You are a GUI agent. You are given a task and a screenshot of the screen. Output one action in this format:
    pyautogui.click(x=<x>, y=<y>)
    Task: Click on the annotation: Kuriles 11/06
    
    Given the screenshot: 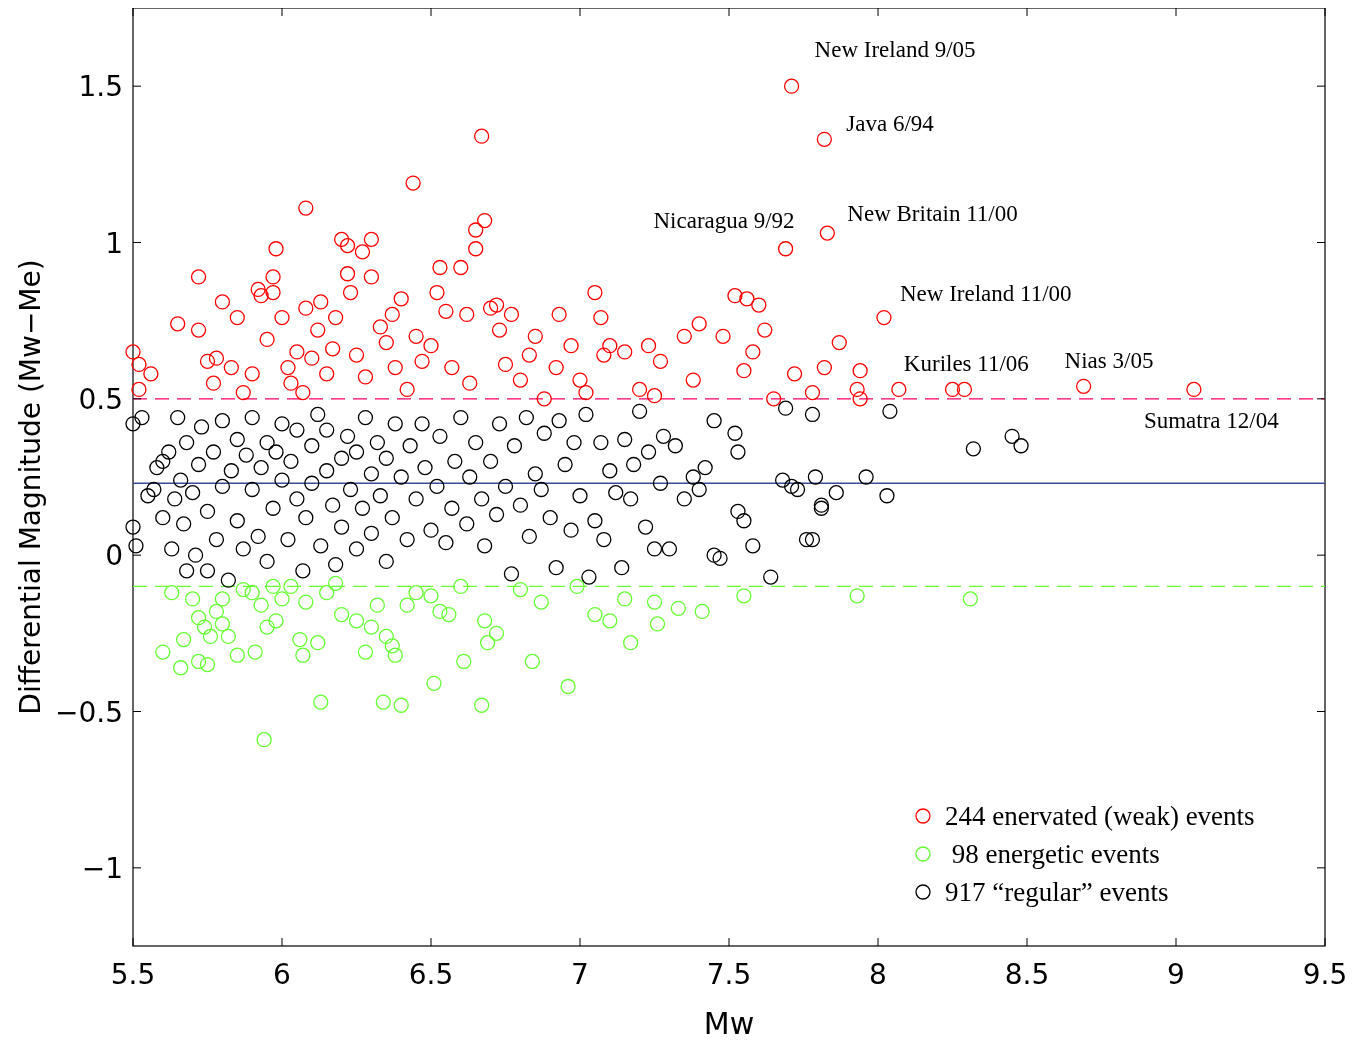 What is the action you would take?
    pyautogui.click(x=966, y=364)
    